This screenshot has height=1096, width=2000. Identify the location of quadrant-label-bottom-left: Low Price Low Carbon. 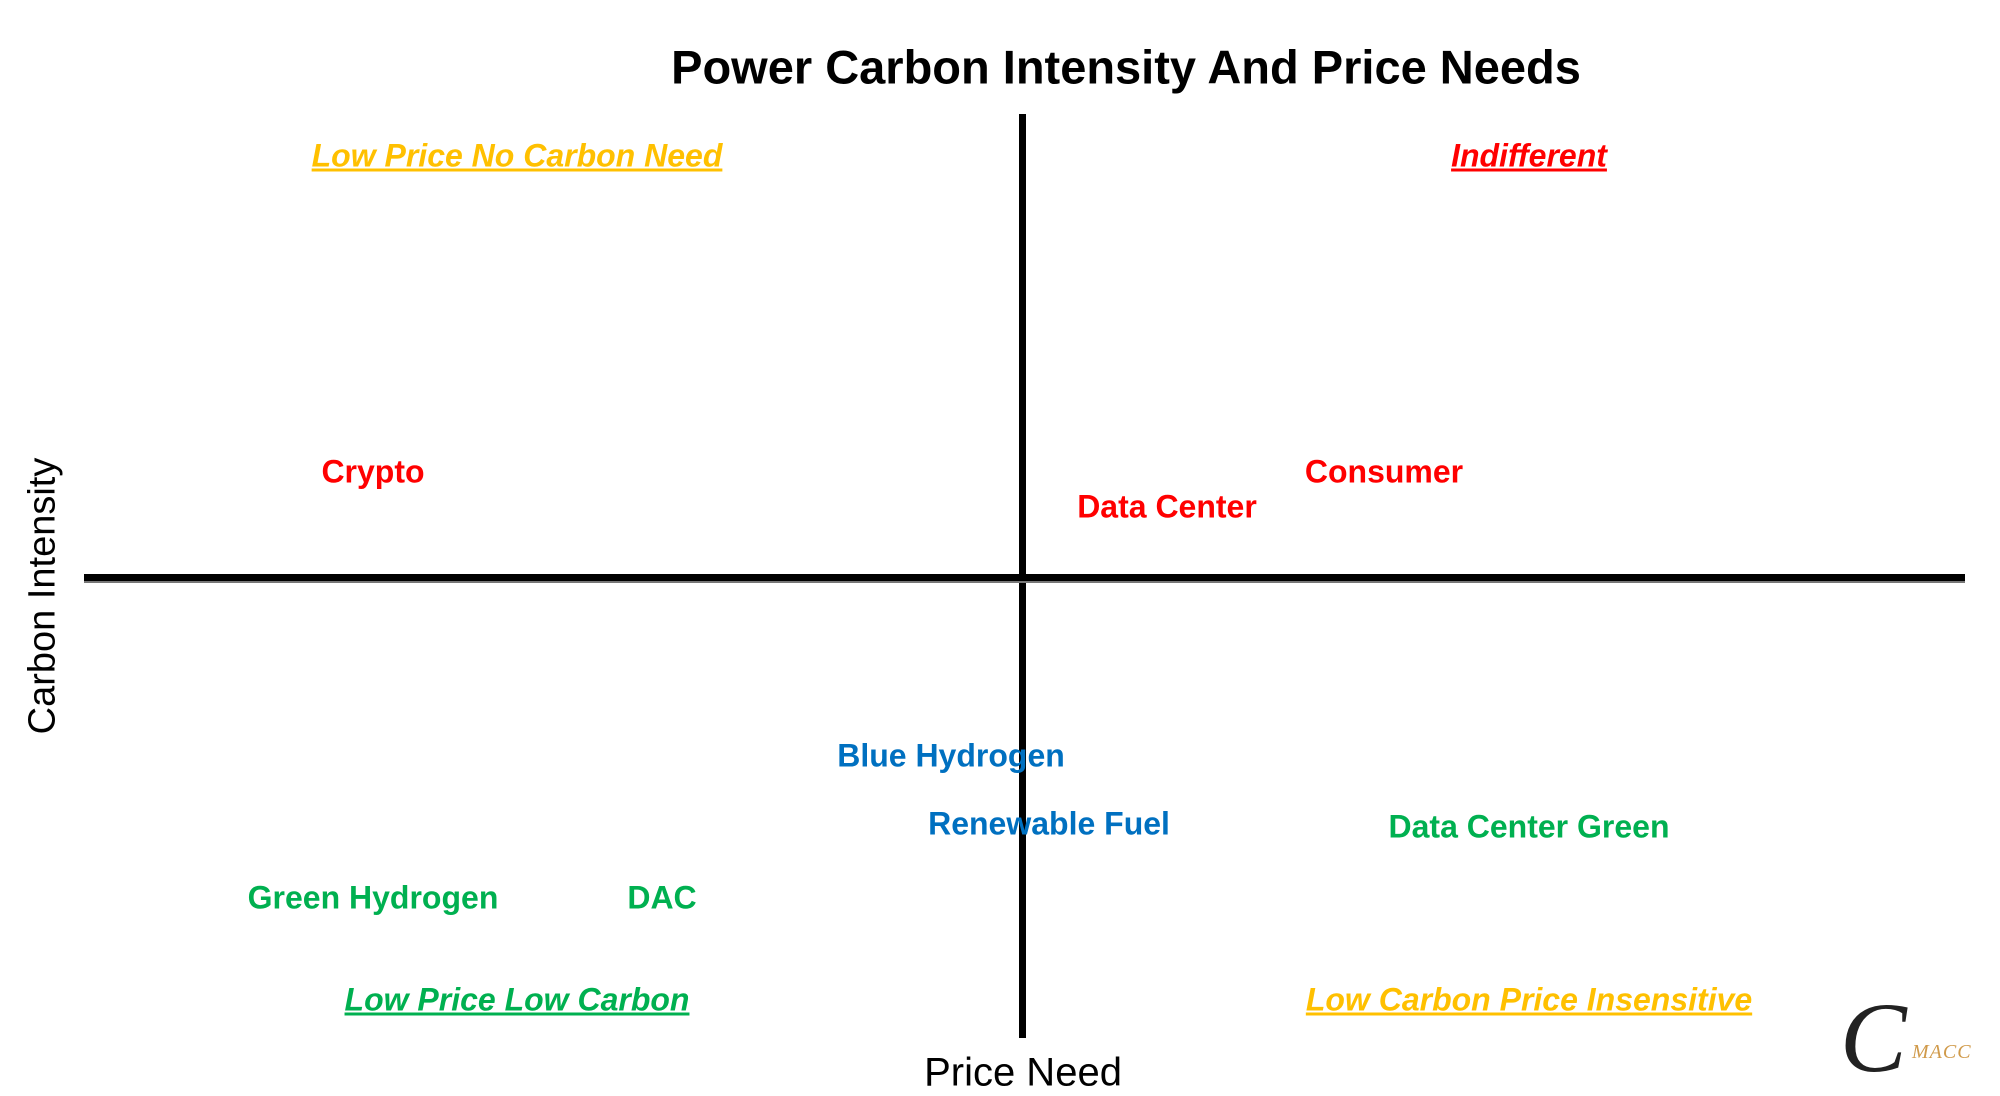
(517, 999).